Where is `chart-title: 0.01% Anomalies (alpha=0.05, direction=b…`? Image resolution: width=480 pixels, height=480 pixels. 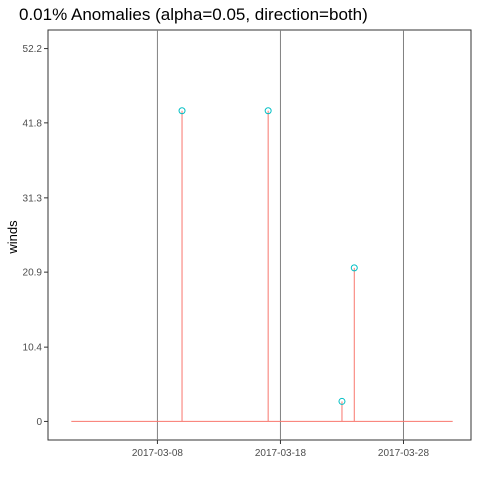 chart-title: 0.01% Anomalies (alpha=0.05, direction=b… is located at coordinates (193, 14).